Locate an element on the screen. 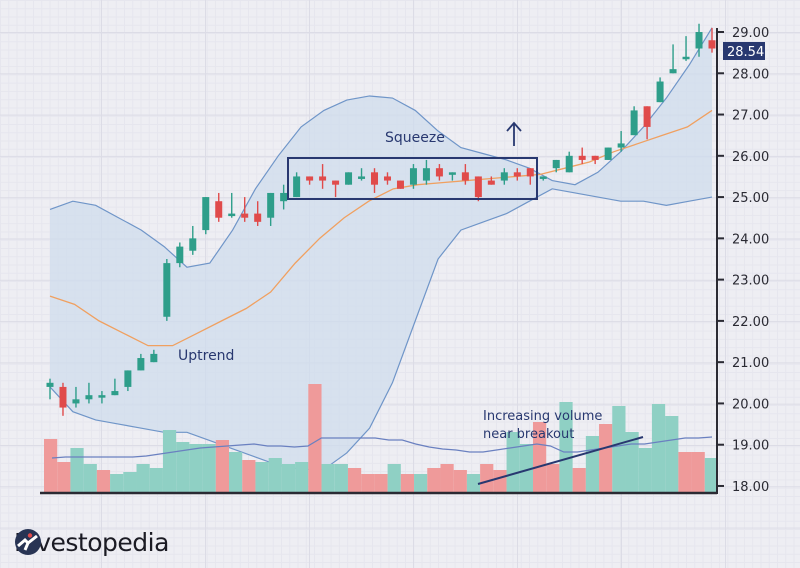 Image resolution: width=800 pixels, height=568 pixels. squeeze-box is located at coordinates (412, 178).